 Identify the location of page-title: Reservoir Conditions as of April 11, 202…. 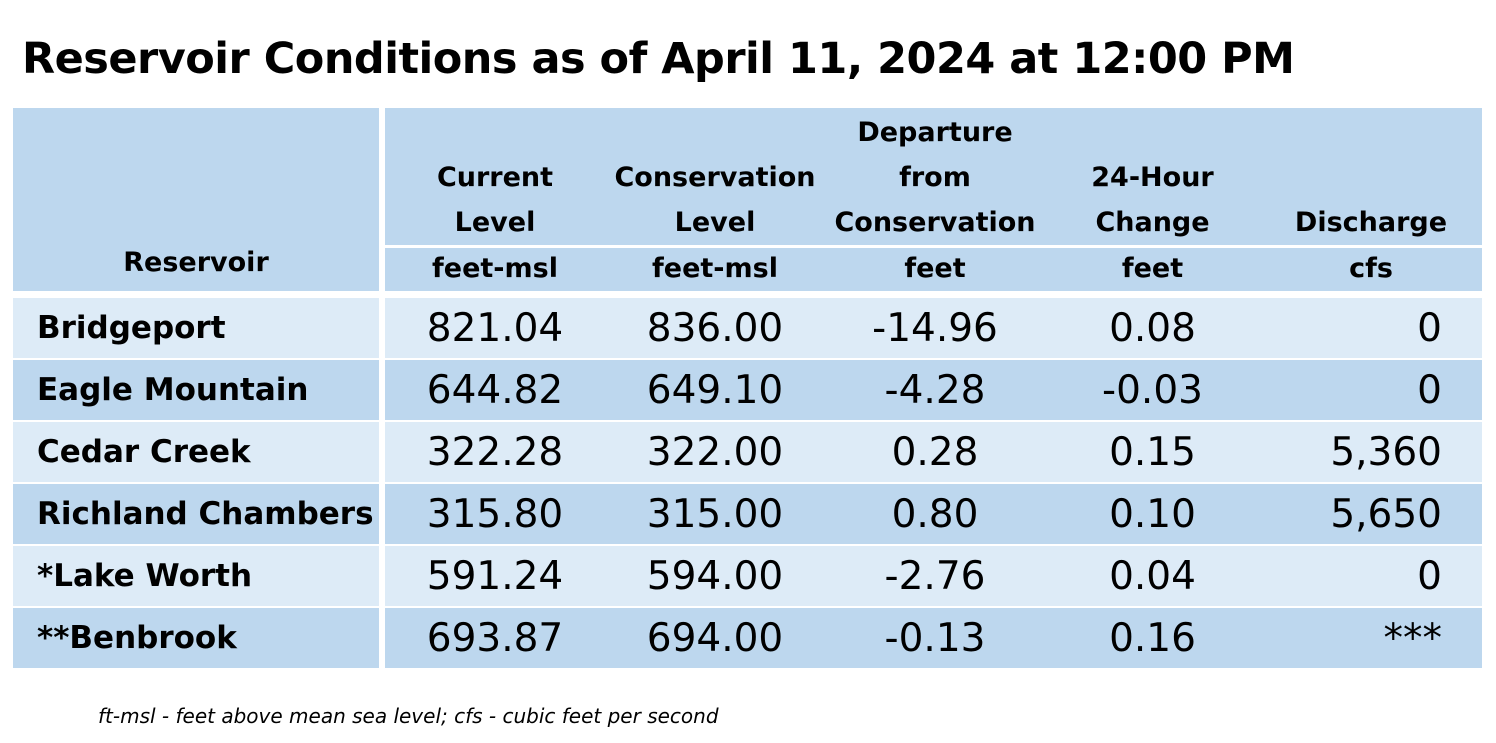
(658, 59).